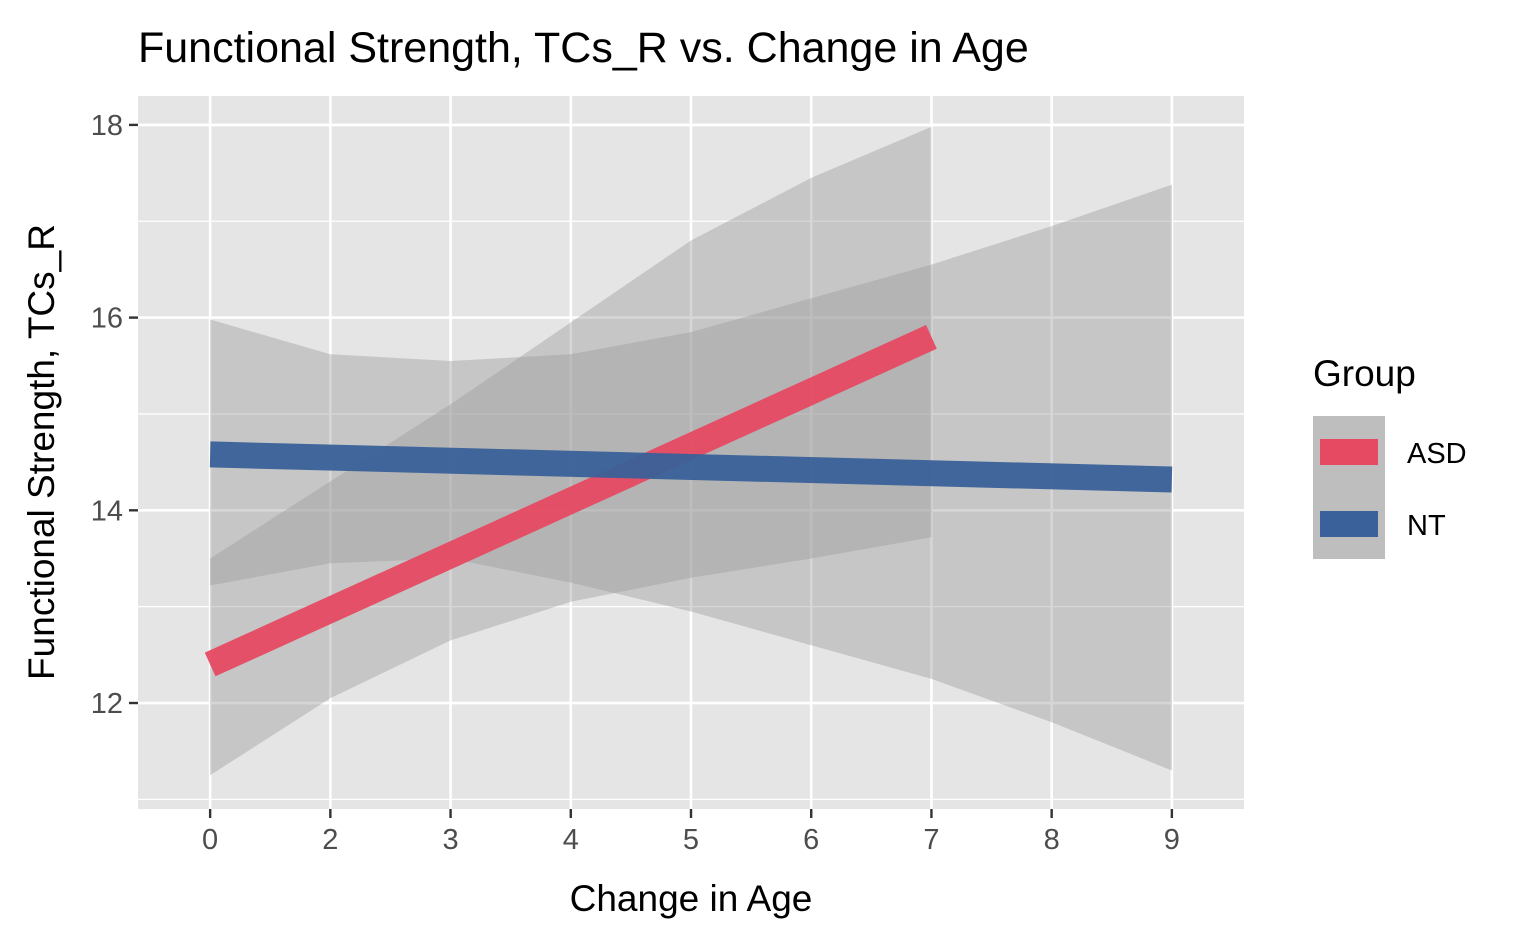 The width and height of the screenshot is (1528, 944). I want to click on x-tick-label: 3, so click(450, 840).